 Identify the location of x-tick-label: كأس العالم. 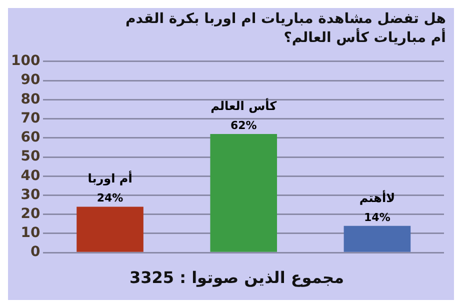
(243, 106).